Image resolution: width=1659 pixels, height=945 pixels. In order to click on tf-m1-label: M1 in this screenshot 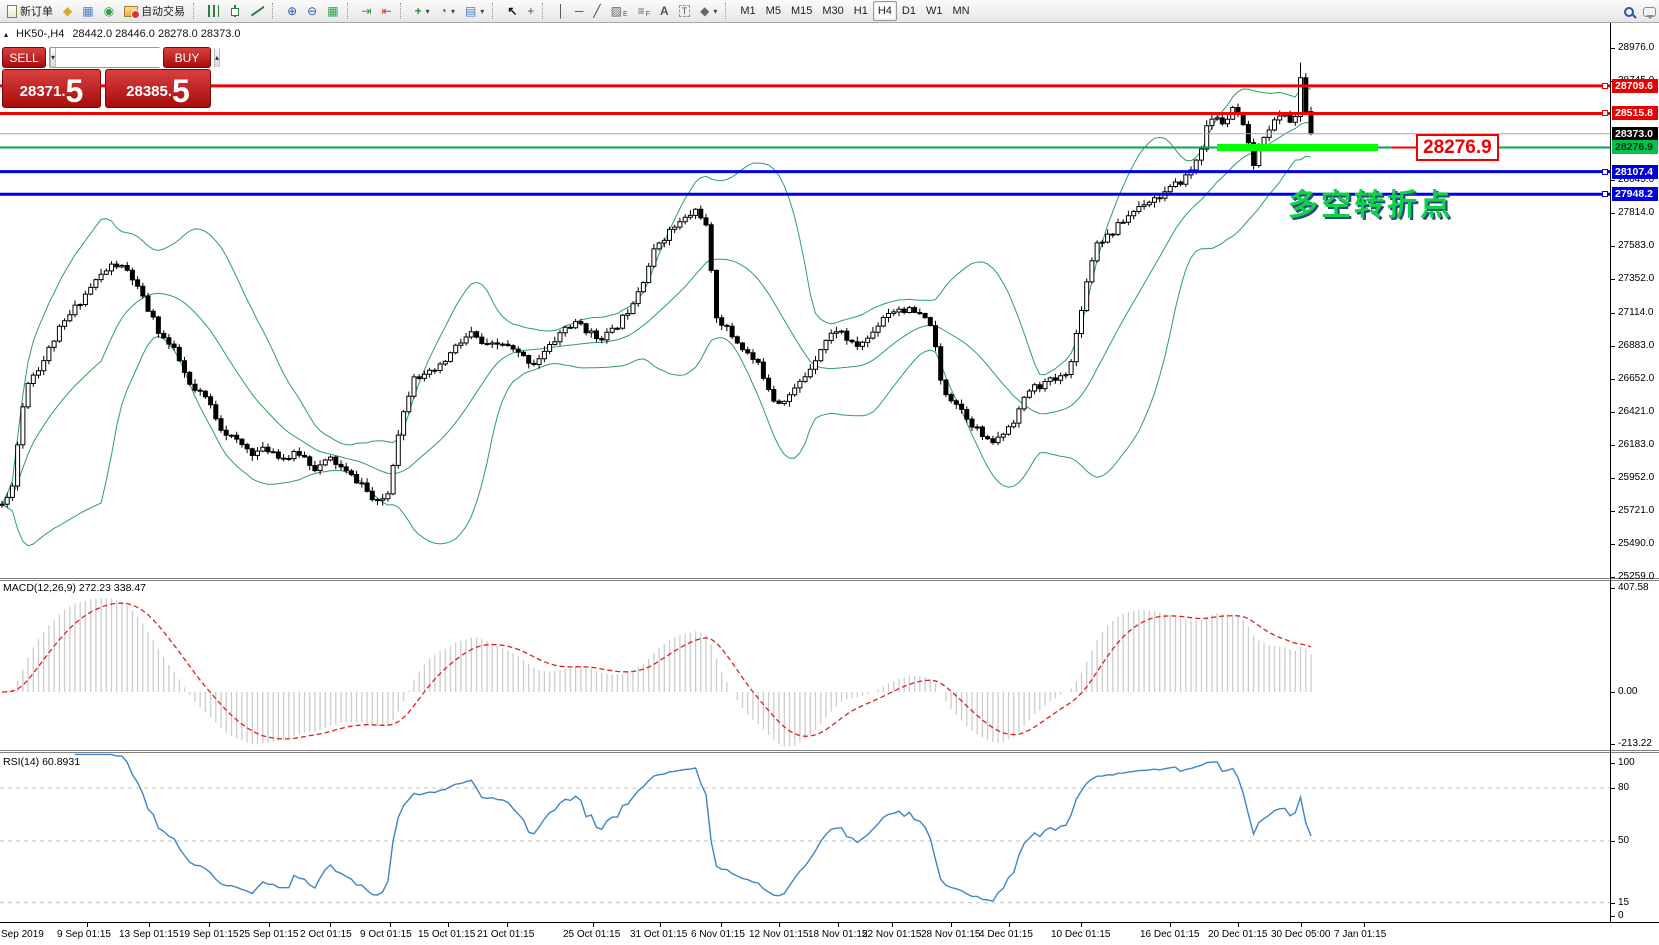, I will do `click(748, 11)`.